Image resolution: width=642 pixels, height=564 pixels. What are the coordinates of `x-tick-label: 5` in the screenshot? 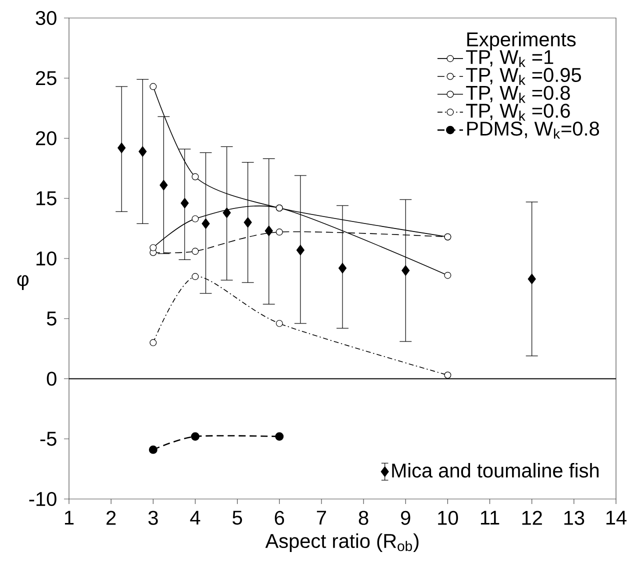 It's located at (237, 517).